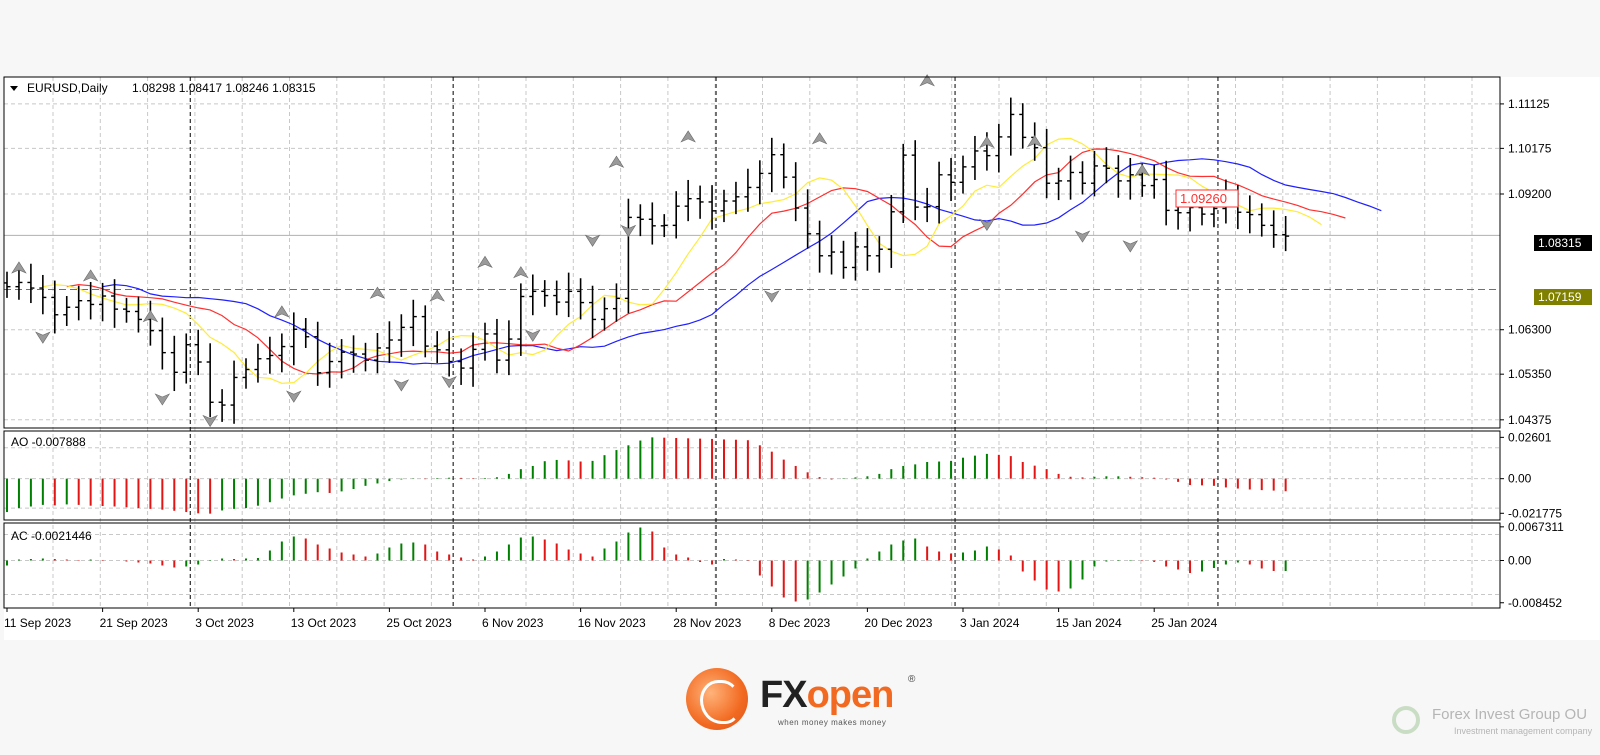 The height and width of the screenshot is (755, 1600). What do you see at coordinates (612, 623) in the screenshot?
I see `x-tick-label: 16 Nov 2023` at bounding box center [612, 623].